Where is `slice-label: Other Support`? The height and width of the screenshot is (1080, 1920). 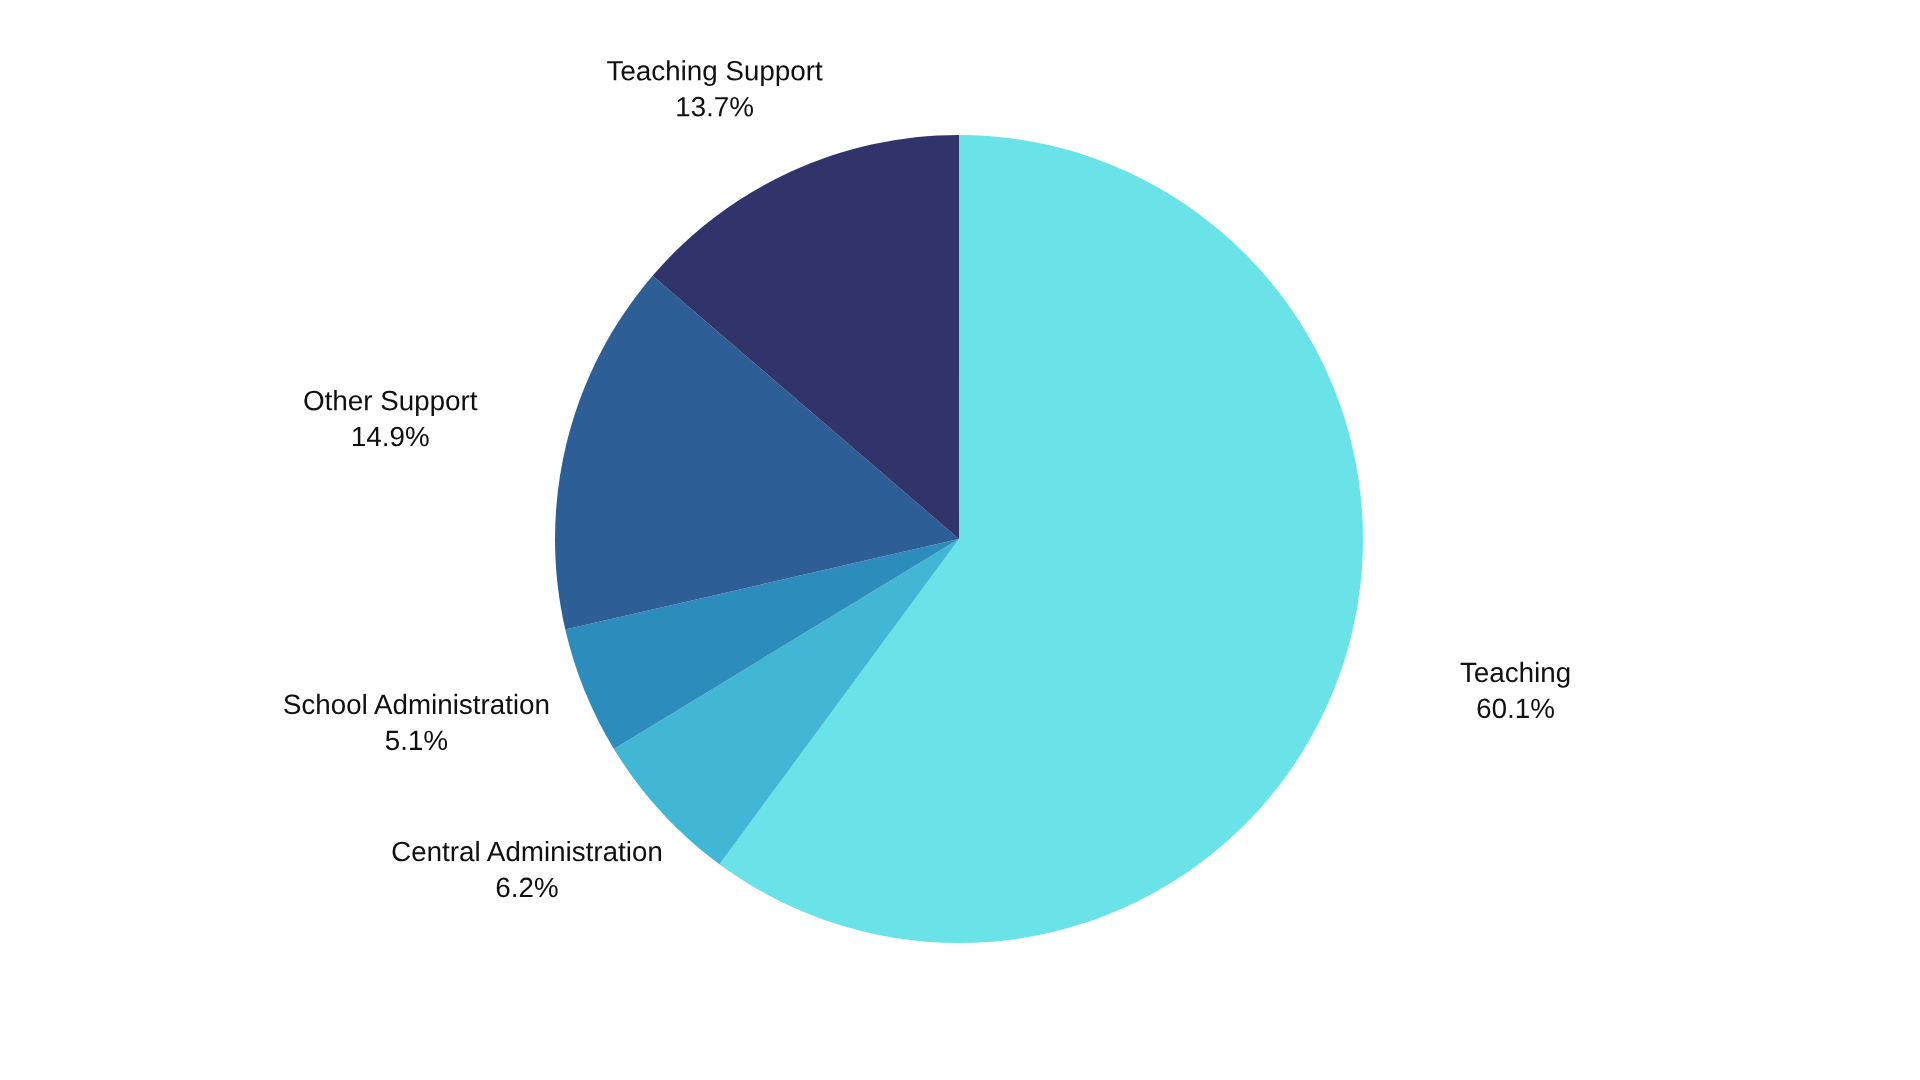
slice-label: Other Support is located at coordinates (391, 403).